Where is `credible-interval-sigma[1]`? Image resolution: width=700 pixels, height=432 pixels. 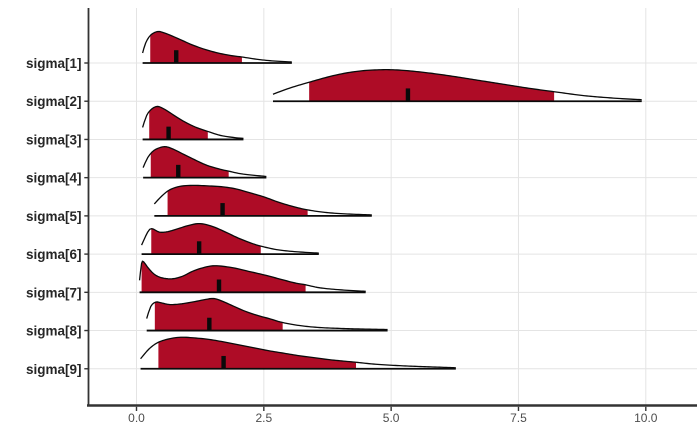
credible-interval-sigma[1] is located at coordinates (196, 47).